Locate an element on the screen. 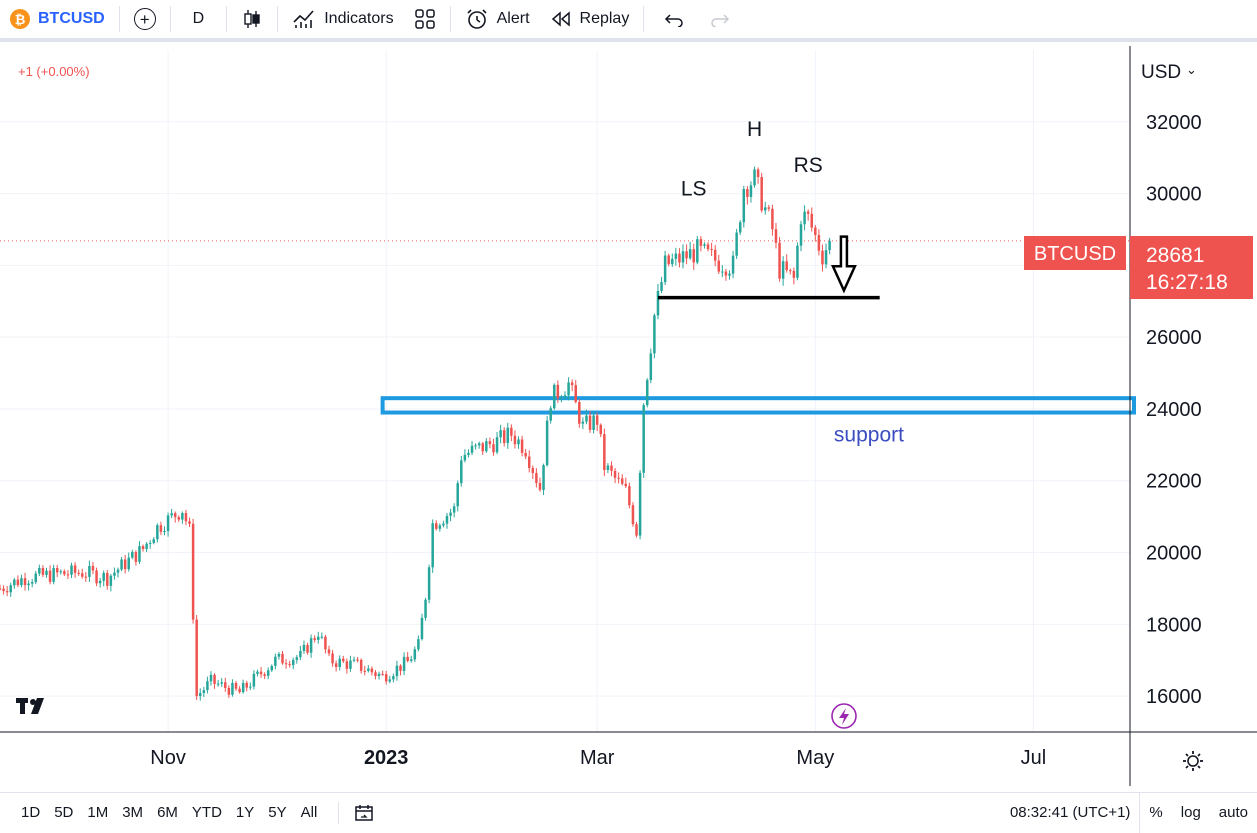 The image size is (1257, 833). range-all: All is located at coordinates (309, 812).